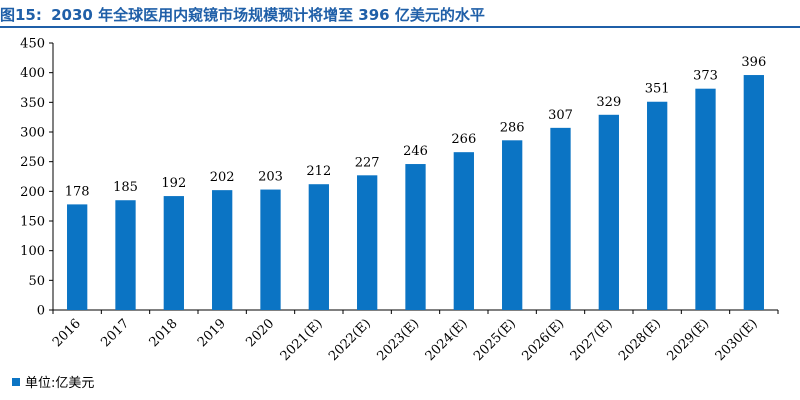 Image resolution: width=800 pixels, height=400 pixels. I want to click on x-tick-label: 2016, so click(67, 333).